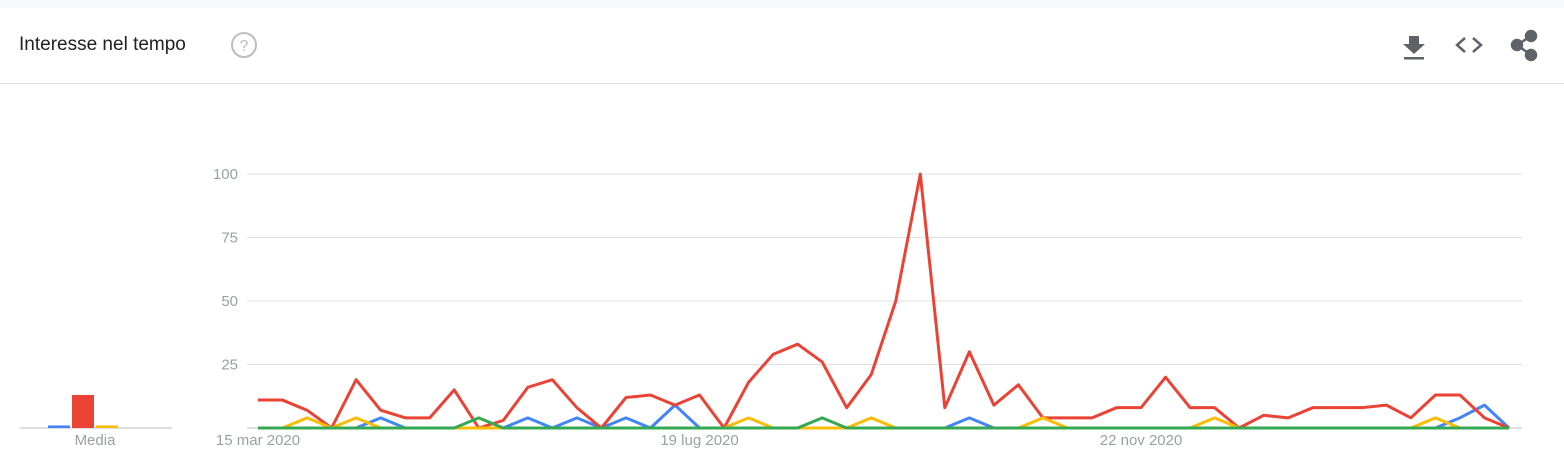 Image resolution: width=1564 pixels, height=467 pixels. Describe the element at coordinates (1414, 48) in the screenshot. I see `download-icon` at that location.